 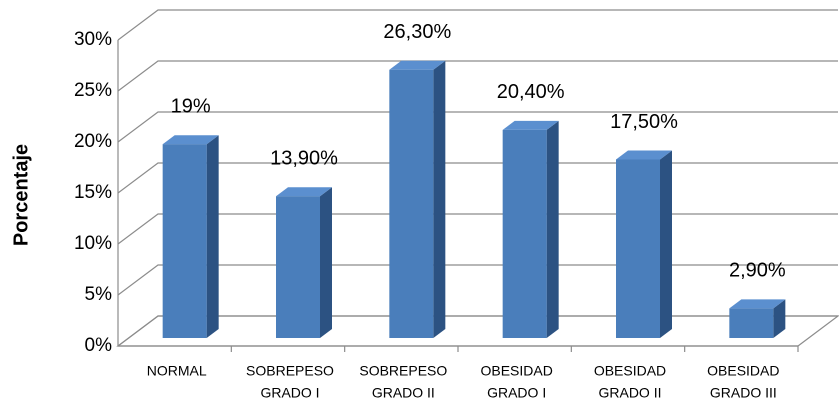 I want to click on value-label: 20,40%, so click(x=531, y=92).